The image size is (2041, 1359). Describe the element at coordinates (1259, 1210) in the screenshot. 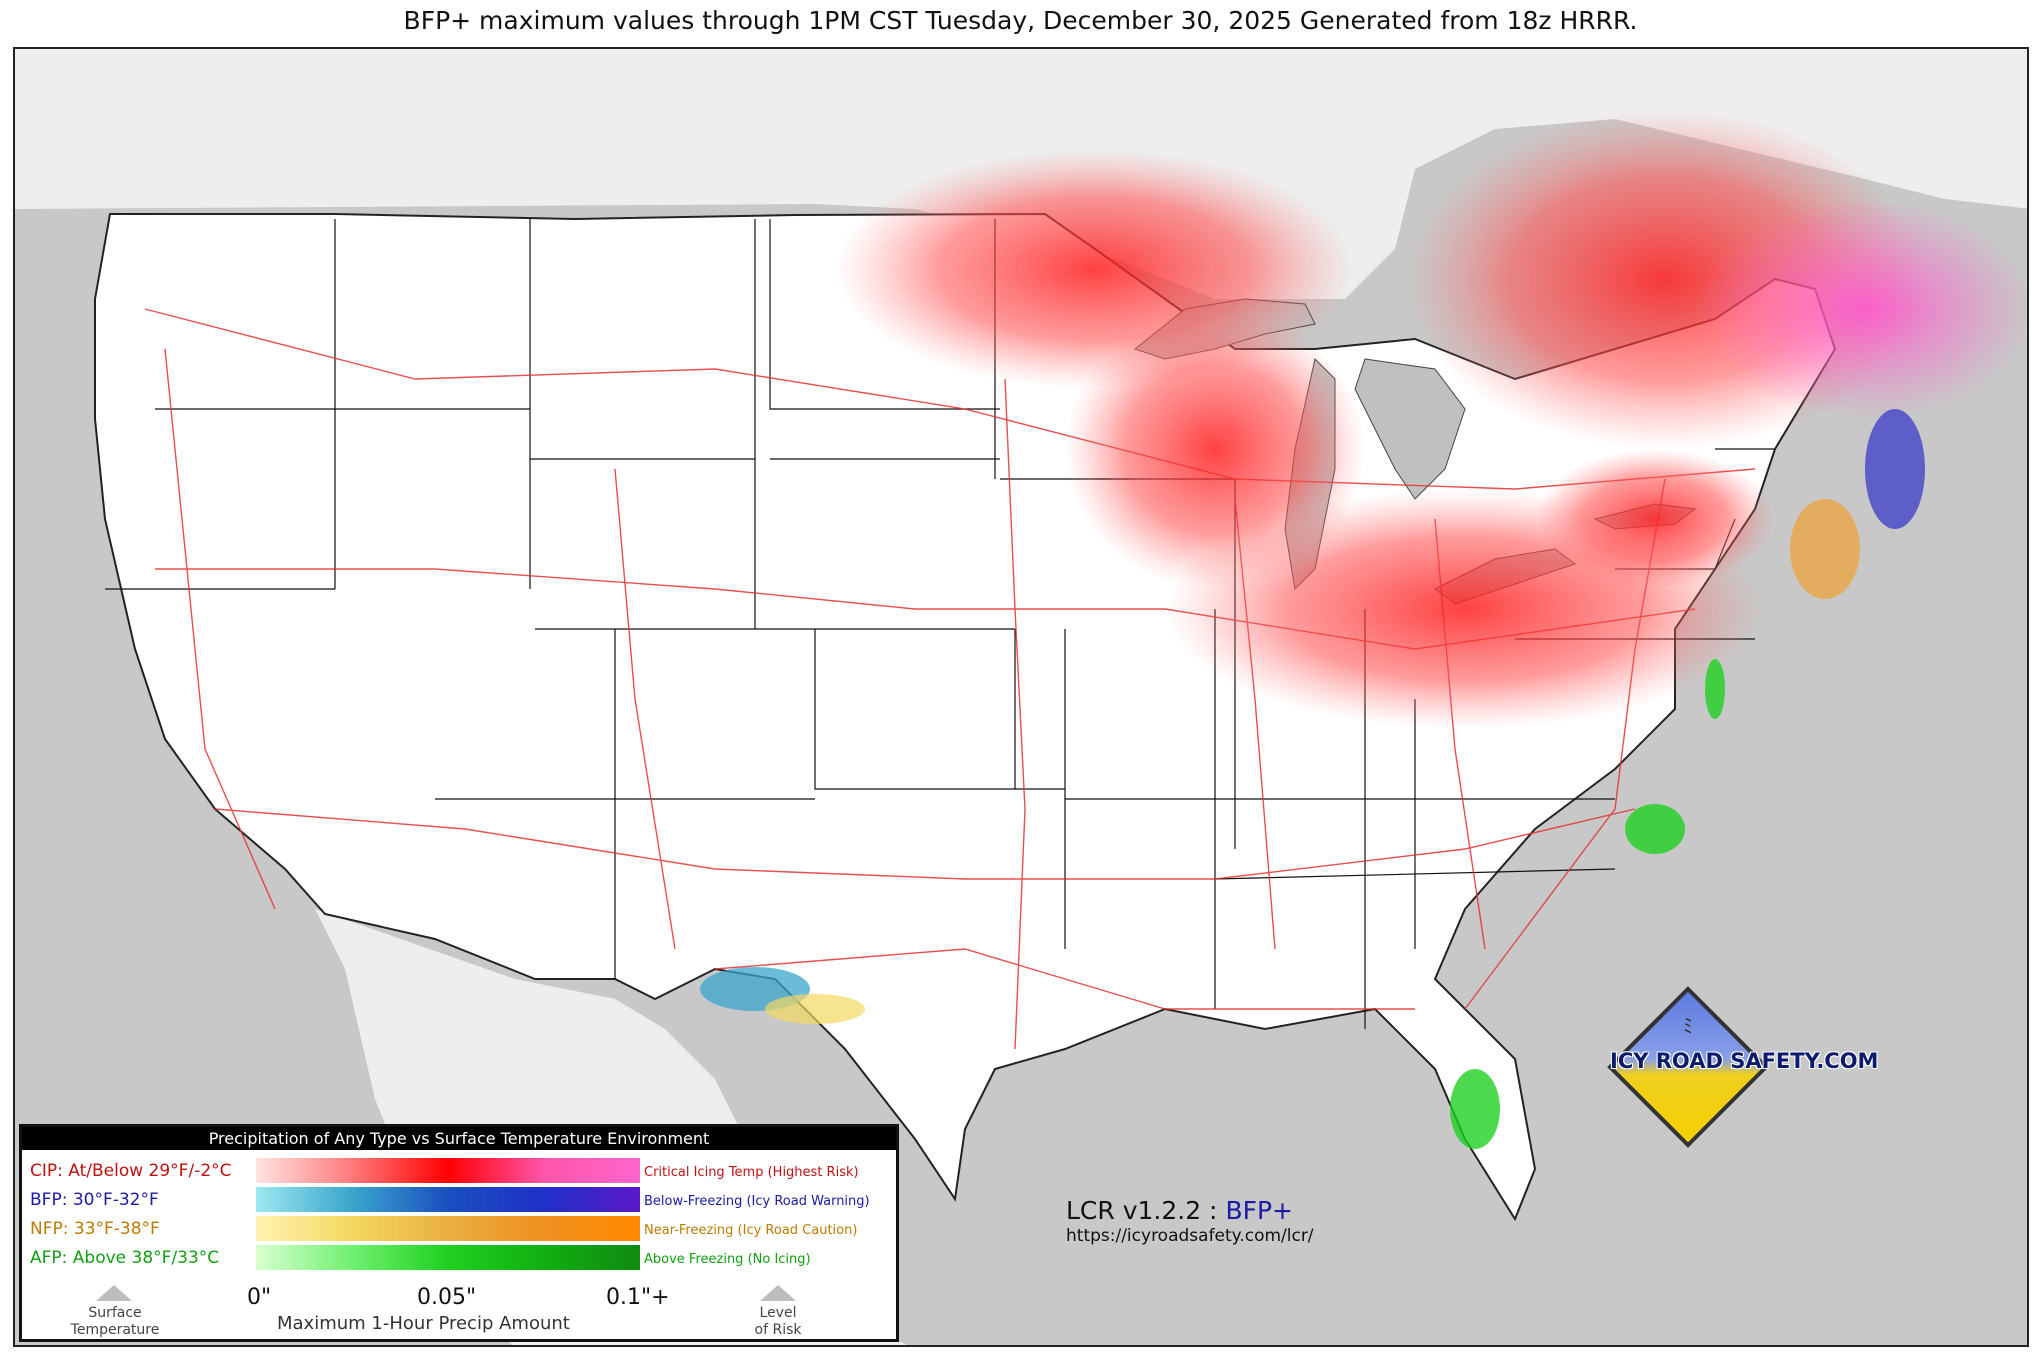

I see `product-name: BFP+` at that location.